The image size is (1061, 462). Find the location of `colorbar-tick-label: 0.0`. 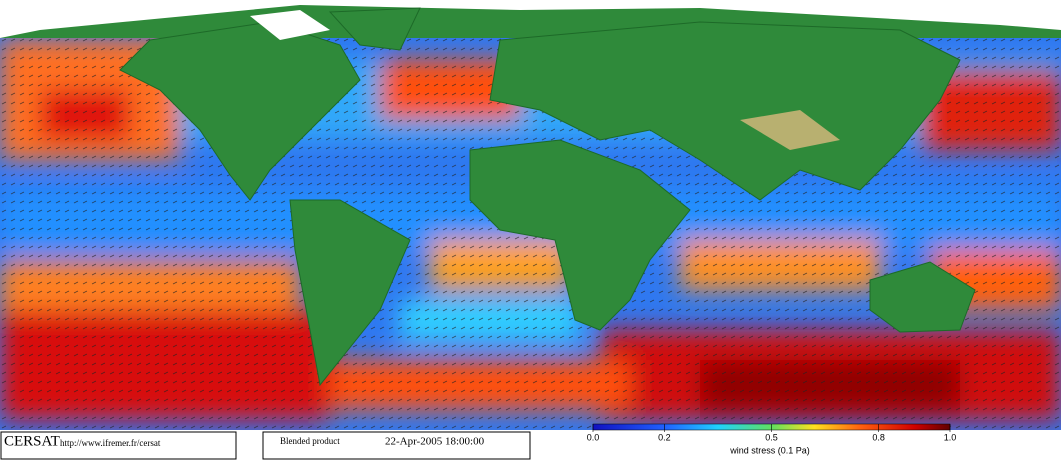

colorbar-tick-label: 0.0 is located at coordinates (593, 437).